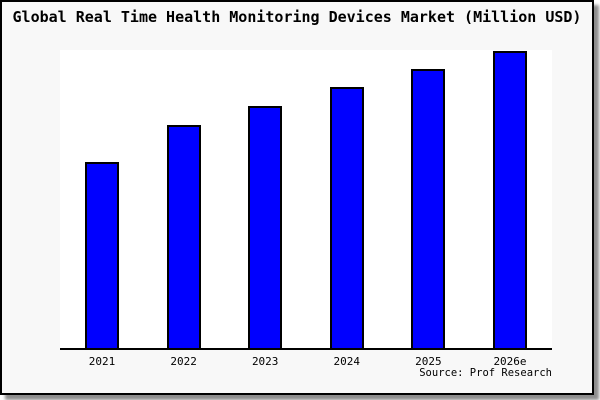 The image size is (600, 400). Describe the element at coordinates (510, 361) in the screenshot. I see `x-tick-2026e: 2026e` at that location.